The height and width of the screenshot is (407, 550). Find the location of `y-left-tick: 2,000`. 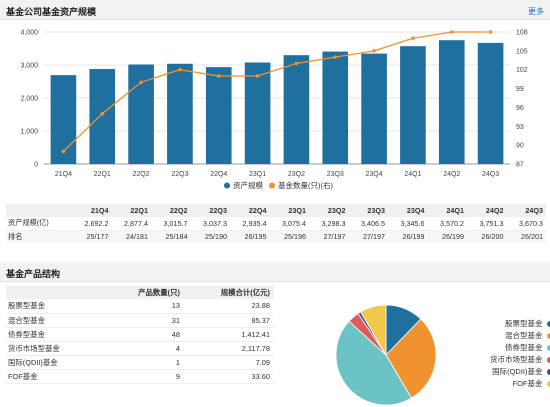

y-left-tick: 2,000 is located at coordinates (29, 99).